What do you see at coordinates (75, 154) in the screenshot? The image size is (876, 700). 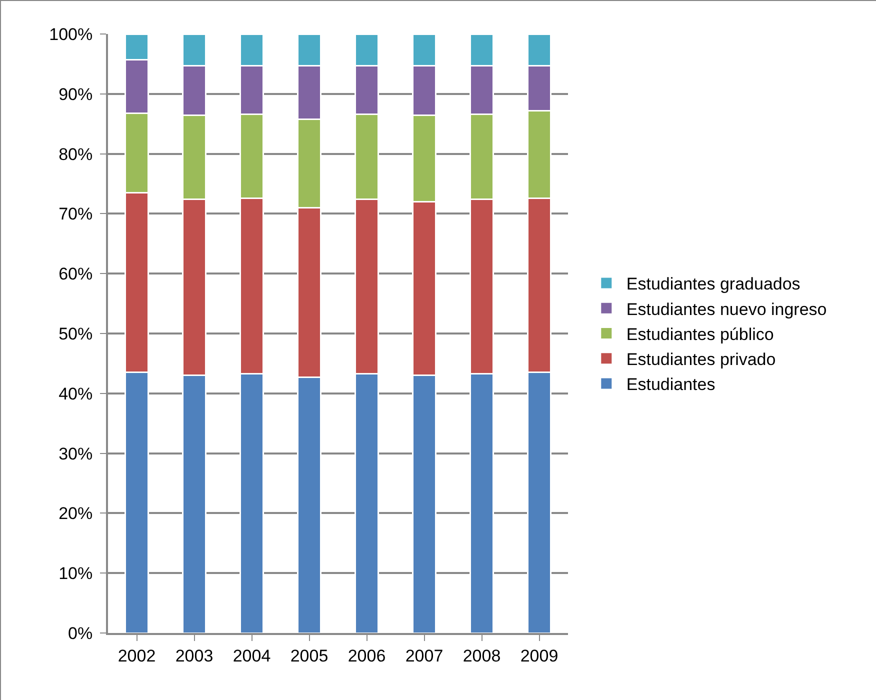 I see `y-tick-label: 80%` at bounding box center [75, 154].